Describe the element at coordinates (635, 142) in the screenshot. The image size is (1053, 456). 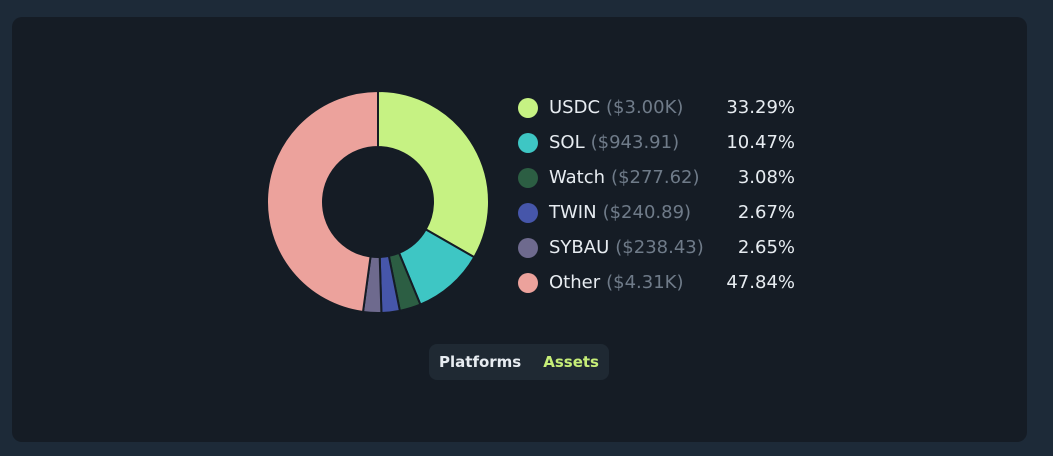
I see `legend-amount-sol: ($943.91)` at that location.